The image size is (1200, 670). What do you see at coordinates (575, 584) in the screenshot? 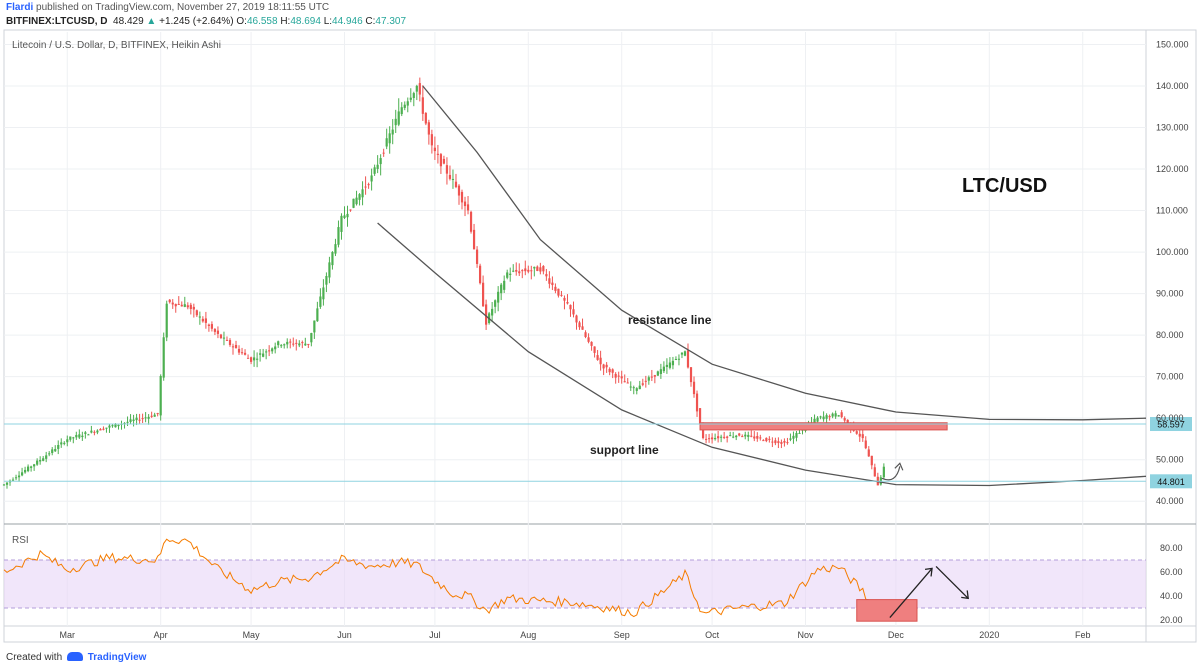
I see `rsi-band` at bounding box center [575, 584].